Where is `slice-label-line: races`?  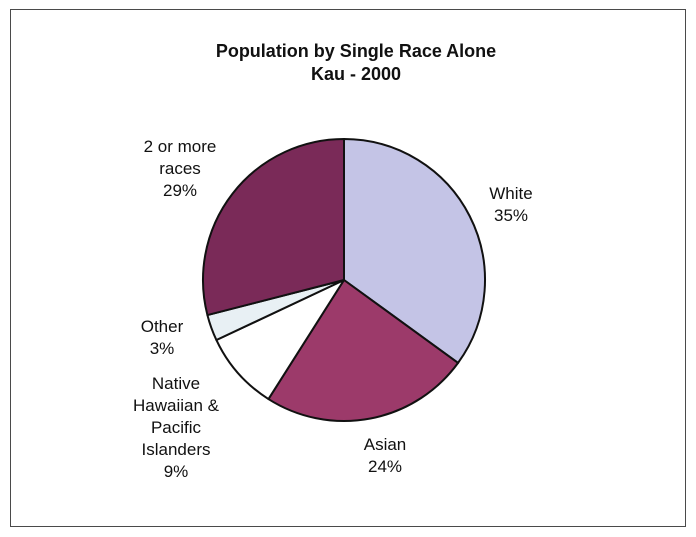
slice-label-line: races is located at coordinates (180, 168).